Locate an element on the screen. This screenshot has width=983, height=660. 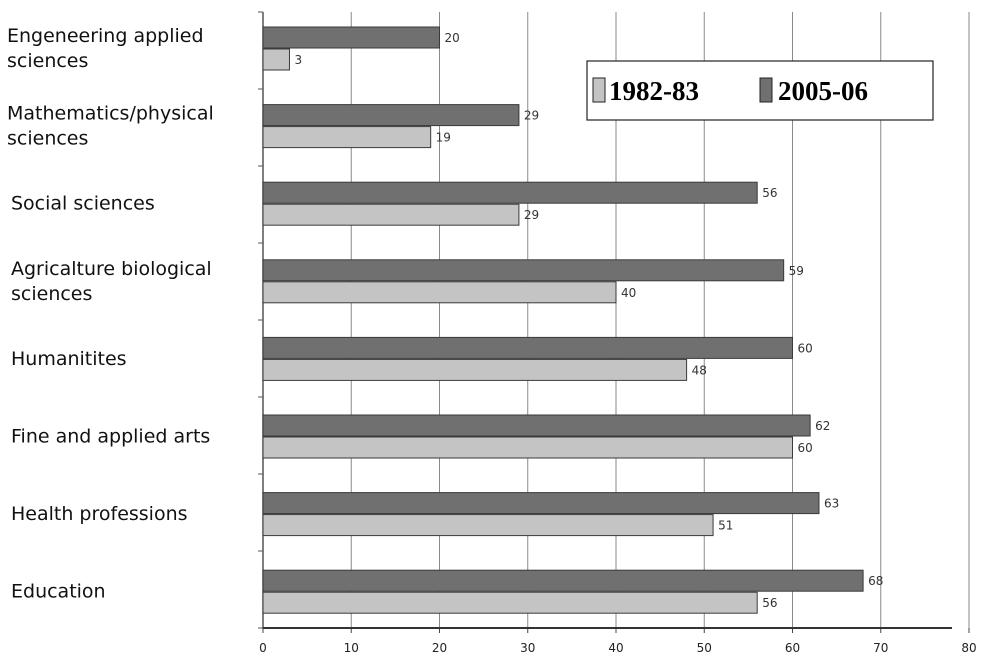
category-label-0: Engeneering applied sciences is located at coordinates (105, 48).